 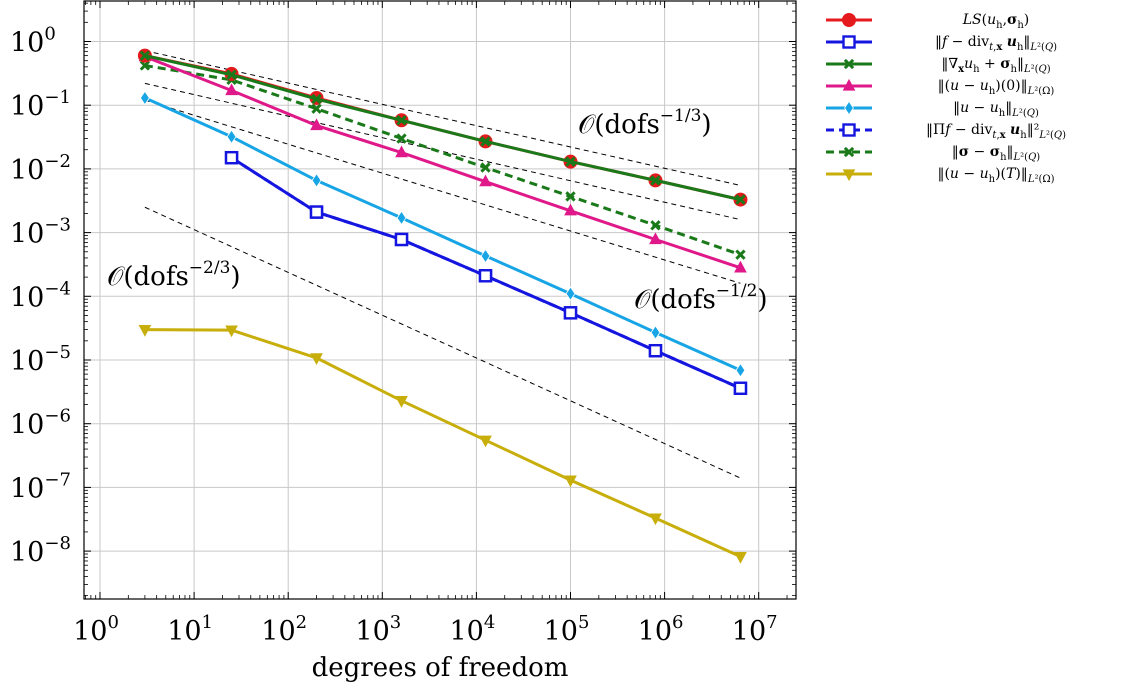 I want to click on x-tick-label-exp: 0, so click(x=112, y=622).